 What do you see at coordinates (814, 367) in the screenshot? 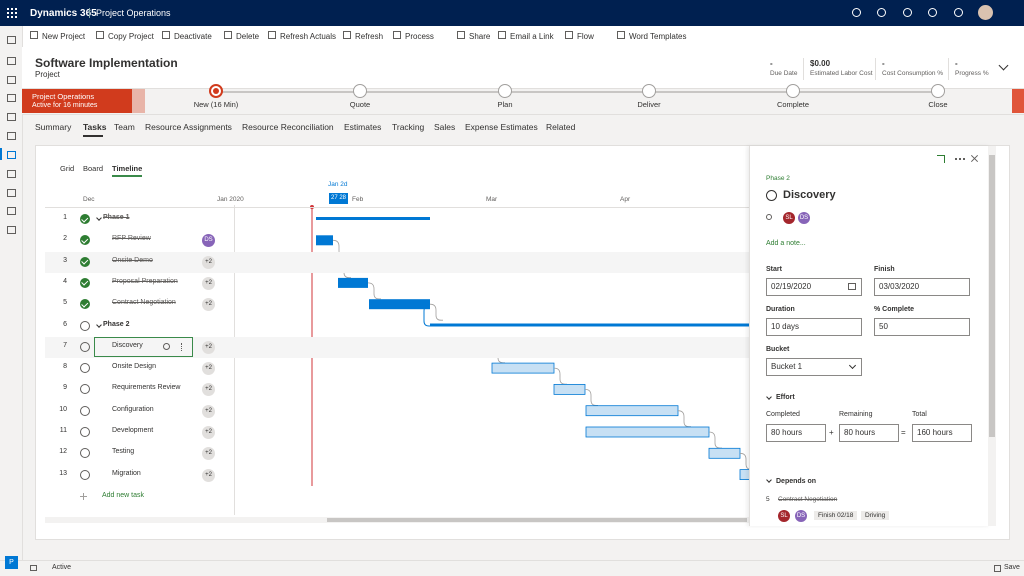
I see `select-input: Bucket 1` at bounding box center [814, 367].